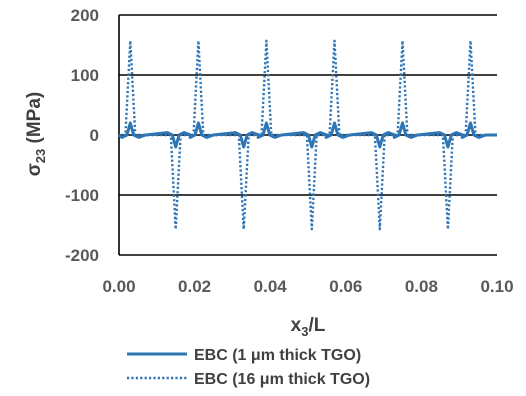  What do you see at coordinates (82, 255) in the screenshot?
I see `y-tick-label: -200` at bounding box center [82, 255].